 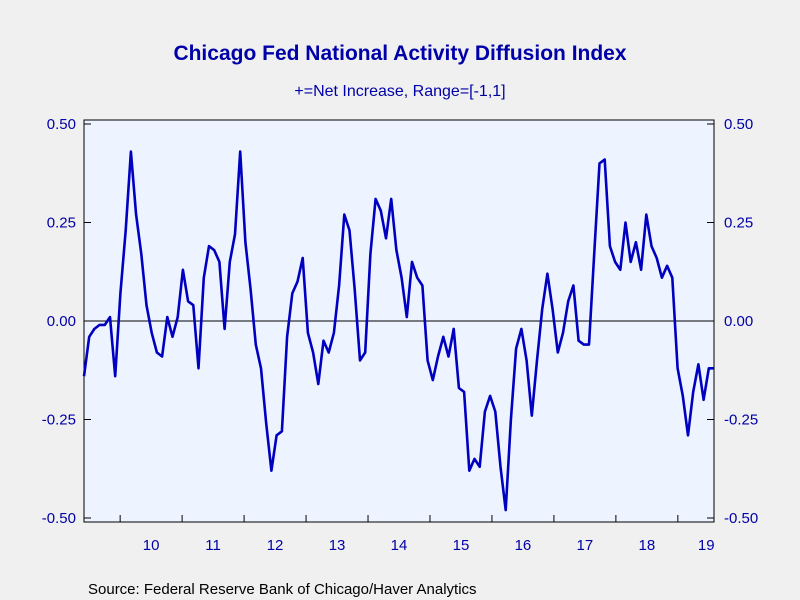 I want to click on y-tick-label-left: 0.50, so click(x=61, y=124).